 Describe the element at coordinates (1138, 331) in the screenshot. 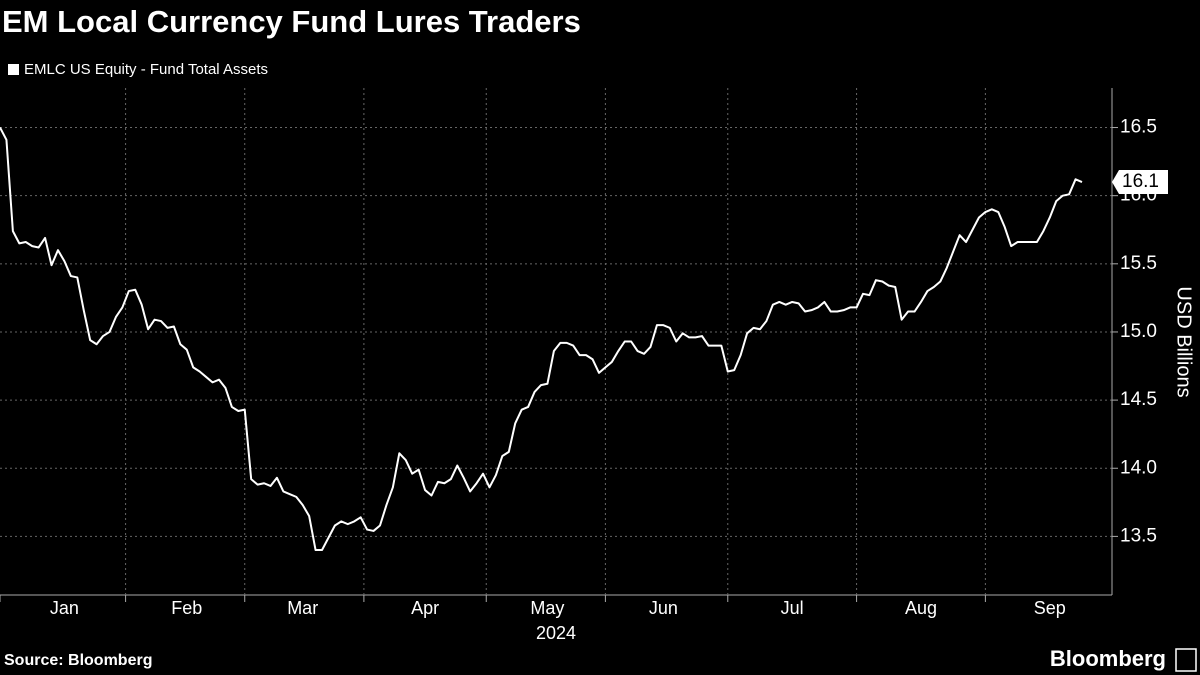

I see `y-tick-label: 15.0` at that location.